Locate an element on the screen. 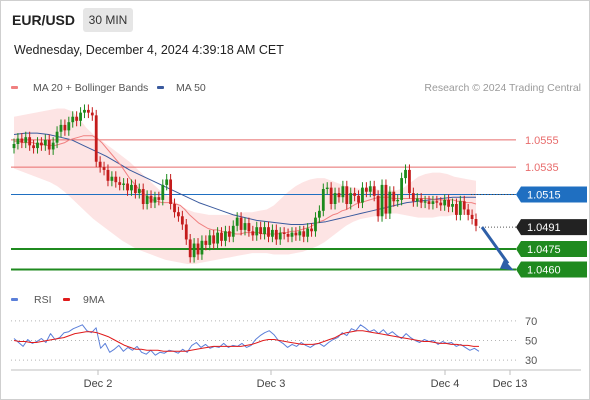  x-label-Dec 3: Dec 3 is located at coordinates (271, 384).